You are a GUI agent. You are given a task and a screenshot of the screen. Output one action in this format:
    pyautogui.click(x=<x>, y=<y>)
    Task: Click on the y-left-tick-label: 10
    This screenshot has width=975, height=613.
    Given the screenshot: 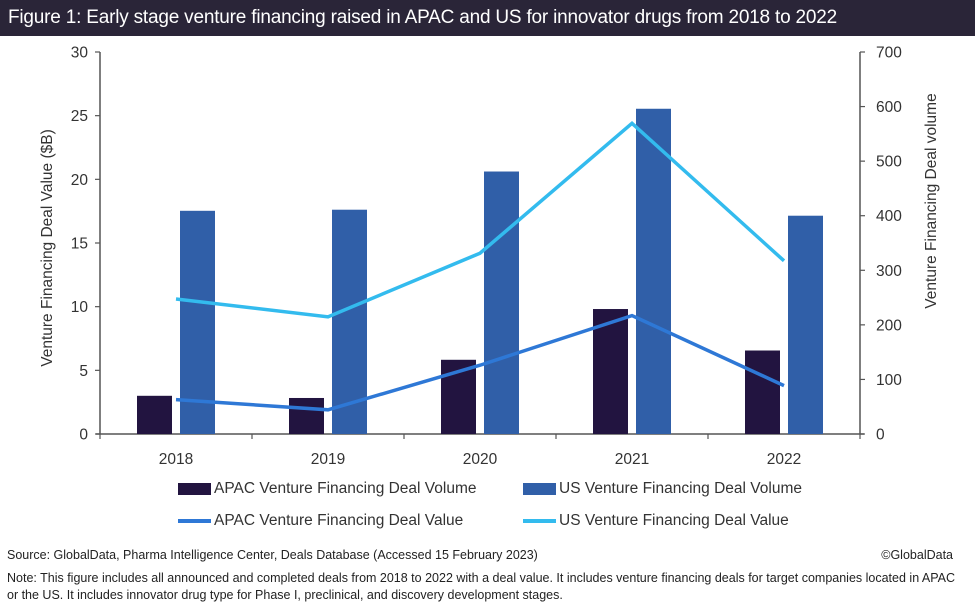 What is the action you would take?
    pyautogui.click(x=80, y=307)
    